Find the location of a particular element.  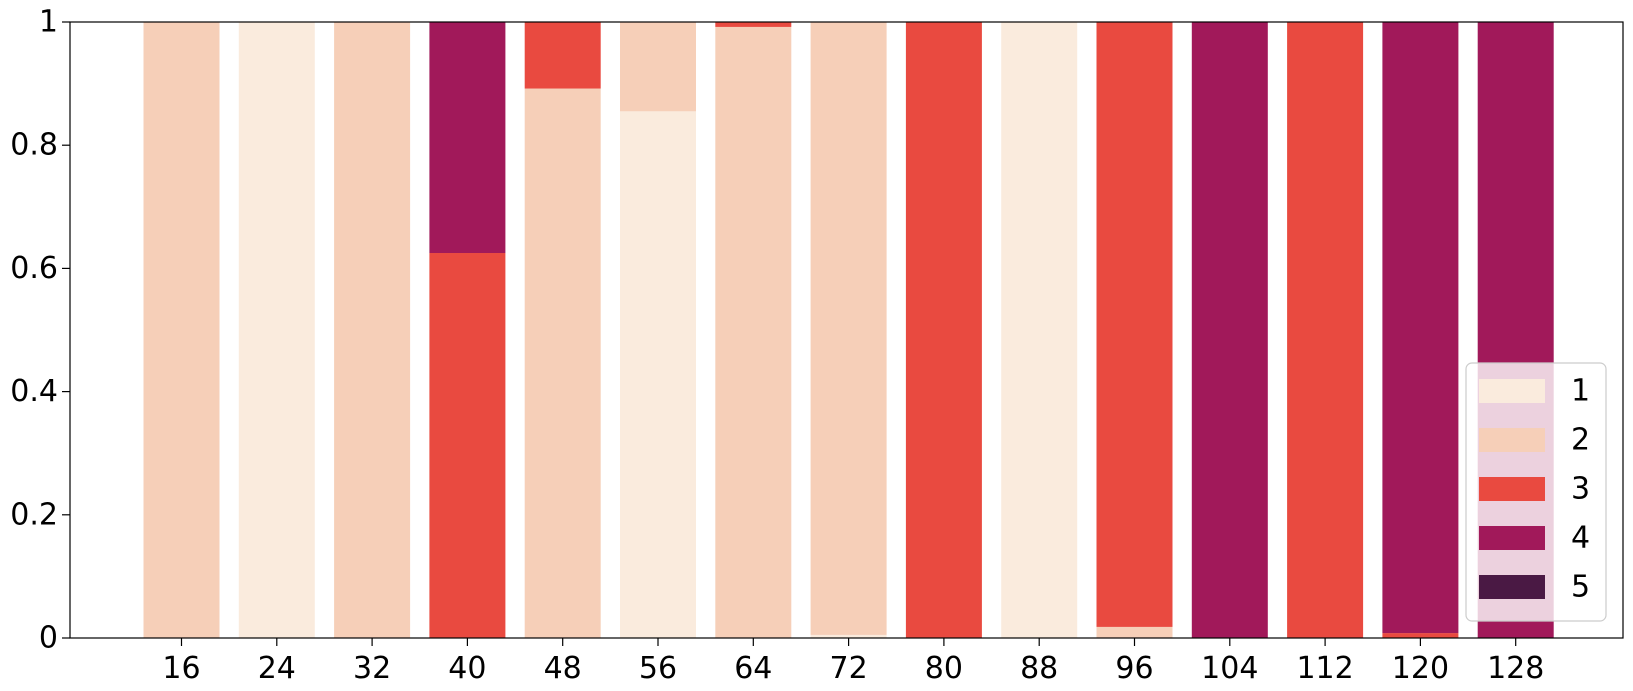

x-tick-label: 24 is located at coordinates (277, 668).